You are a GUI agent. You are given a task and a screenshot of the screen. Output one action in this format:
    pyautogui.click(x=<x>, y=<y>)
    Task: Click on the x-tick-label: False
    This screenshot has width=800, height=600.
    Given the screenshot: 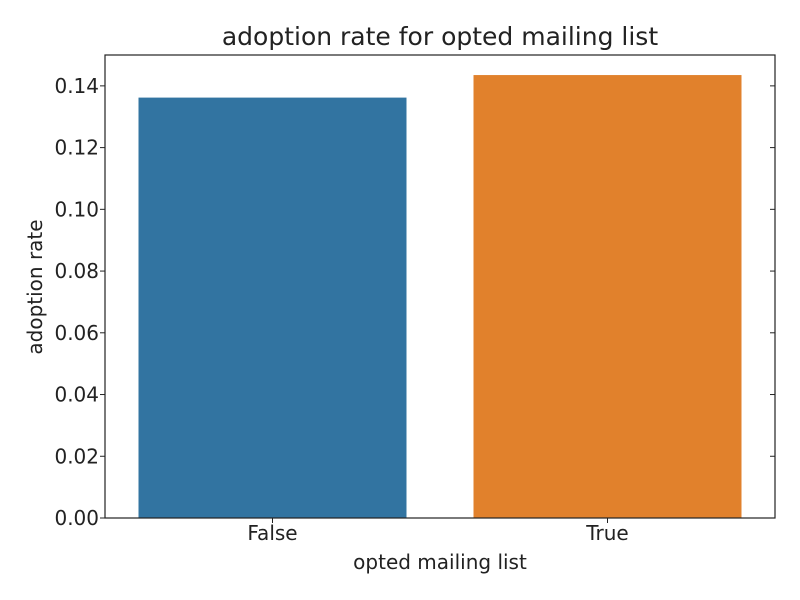 What is the action you would take?
    pyautogui.click(x=272, y=533)
    